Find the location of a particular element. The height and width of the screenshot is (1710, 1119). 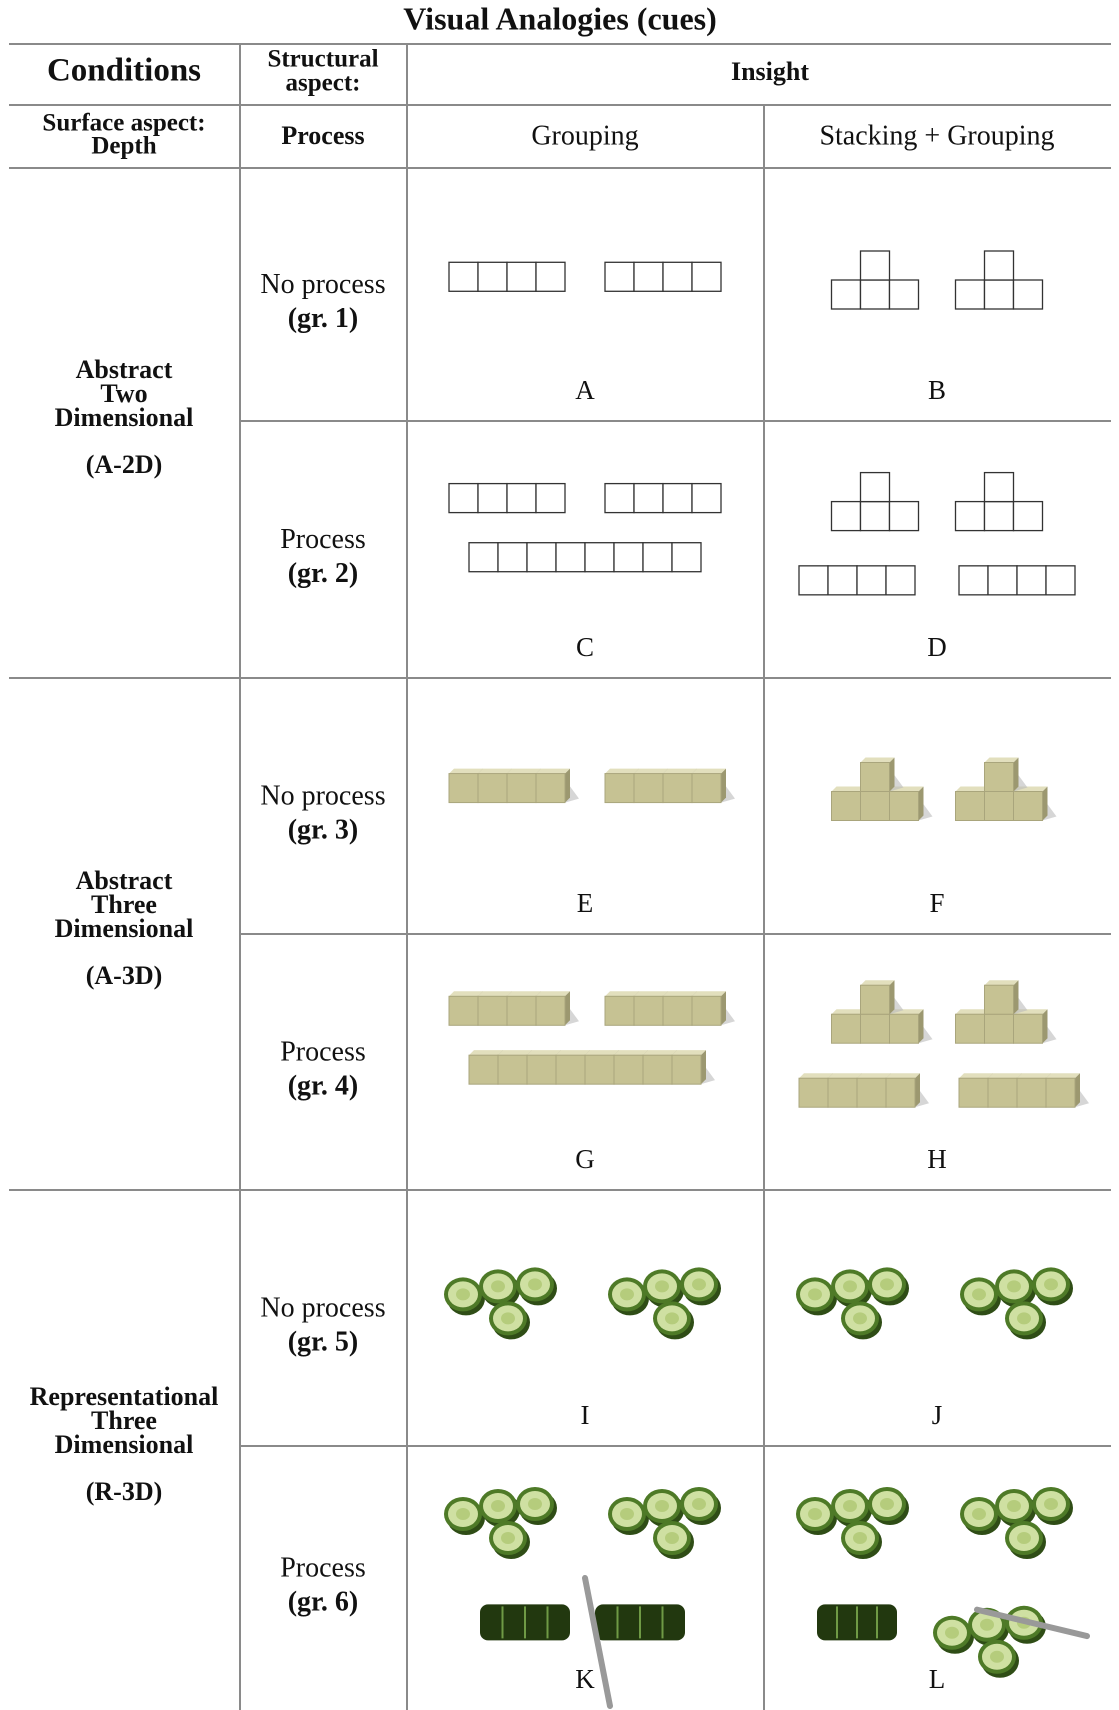

cell-letter: K is located at coordinates (585, 1679).